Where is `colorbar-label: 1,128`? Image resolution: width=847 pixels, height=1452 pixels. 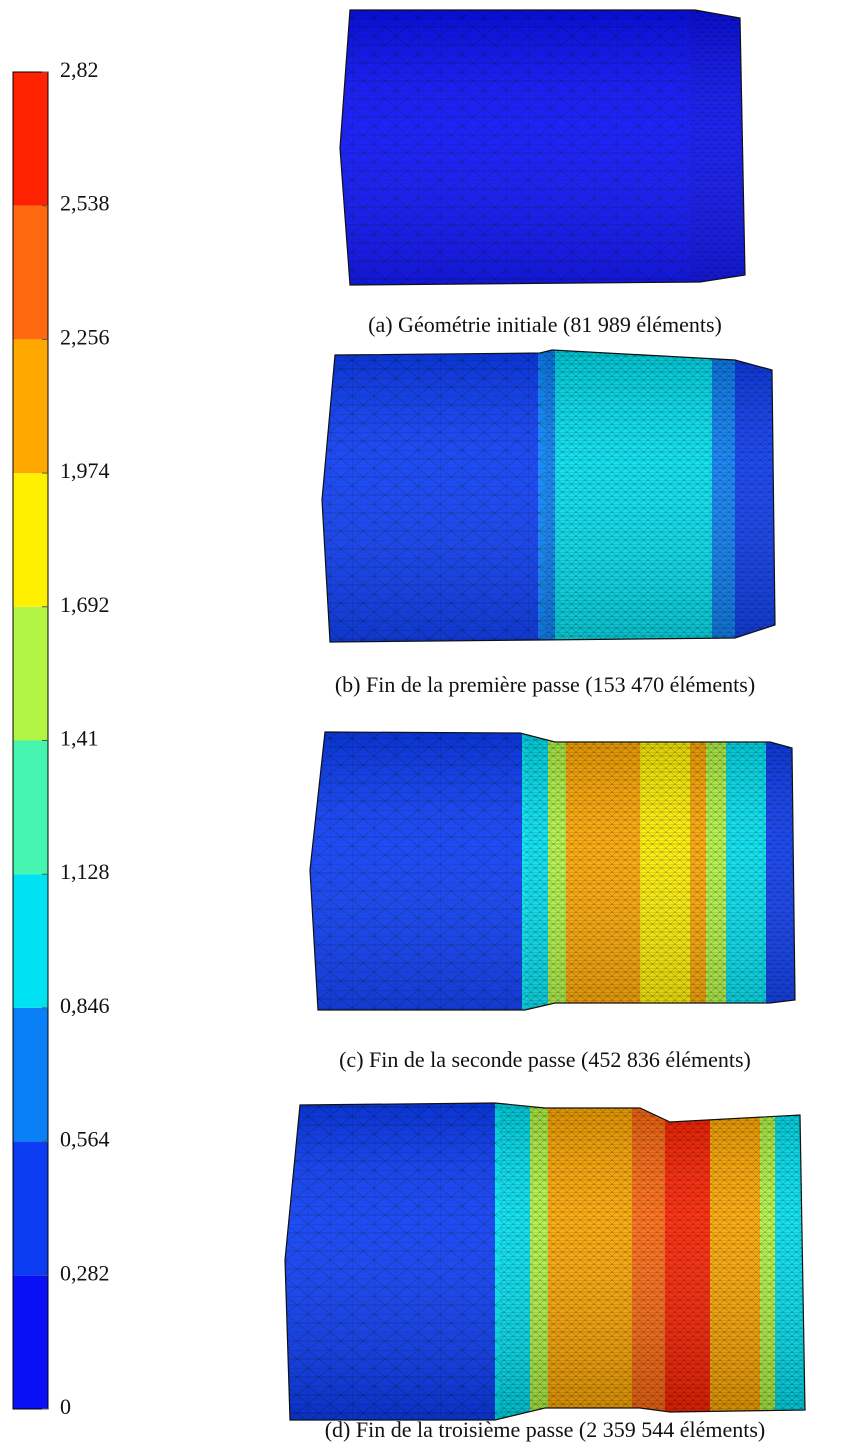 colorbar-label: 1,128 is located at coordinates (85, 871).